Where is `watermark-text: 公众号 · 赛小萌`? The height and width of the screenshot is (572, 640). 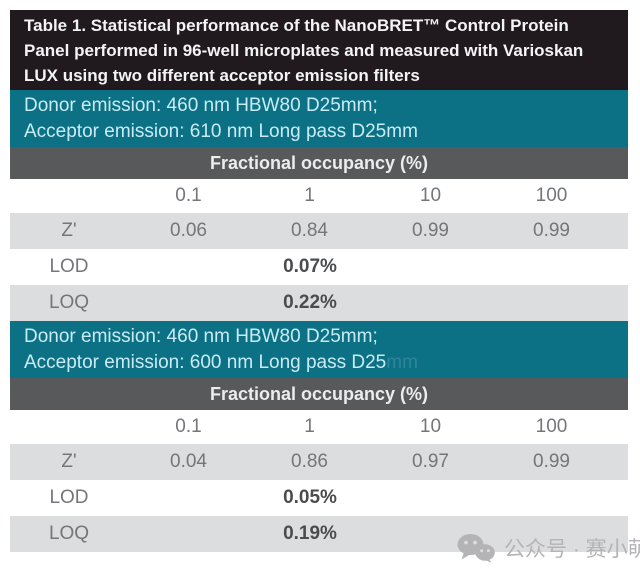
watermark-text: 公众号 · 赛小萌 is located at coordinates (572, 549).